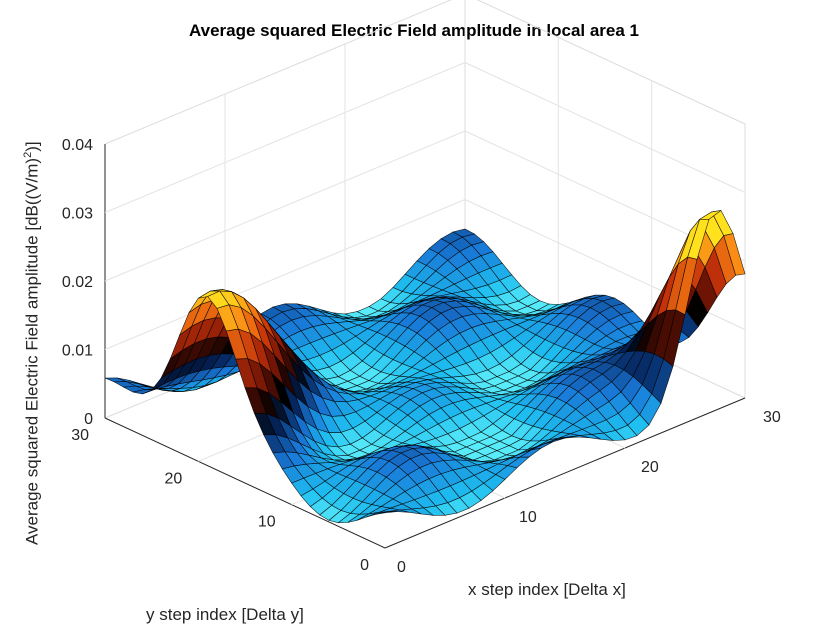 The width and height of the screenshot is (828, 628). I want to click on z-axis-label-end: )], so click(32, 146).